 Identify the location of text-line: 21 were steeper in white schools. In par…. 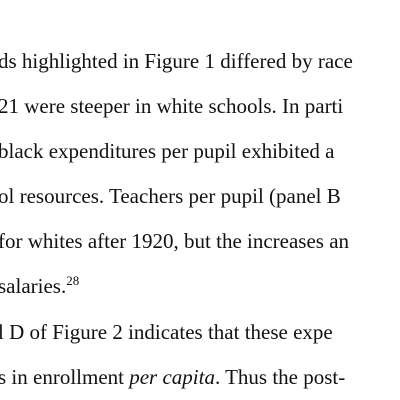
(172, 106).